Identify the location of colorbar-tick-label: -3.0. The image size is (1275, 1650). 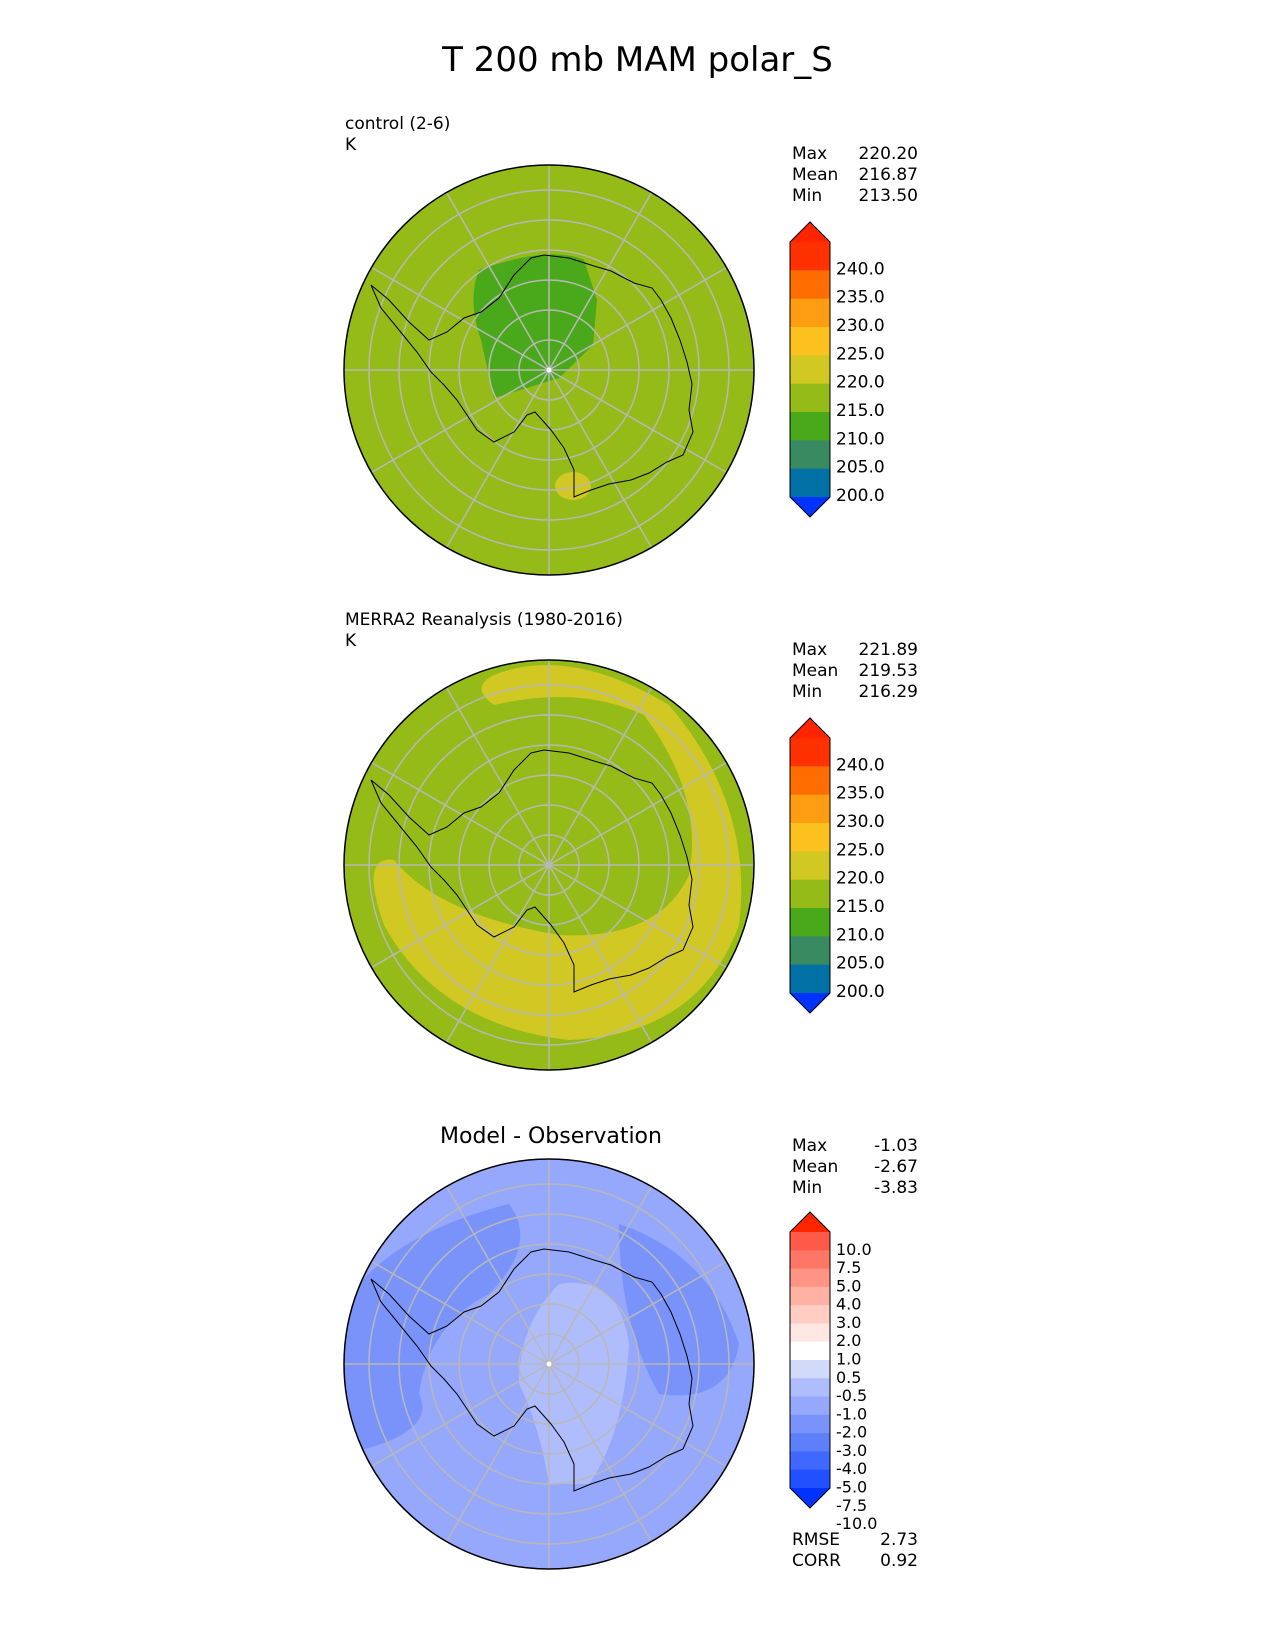
(851, 1450).